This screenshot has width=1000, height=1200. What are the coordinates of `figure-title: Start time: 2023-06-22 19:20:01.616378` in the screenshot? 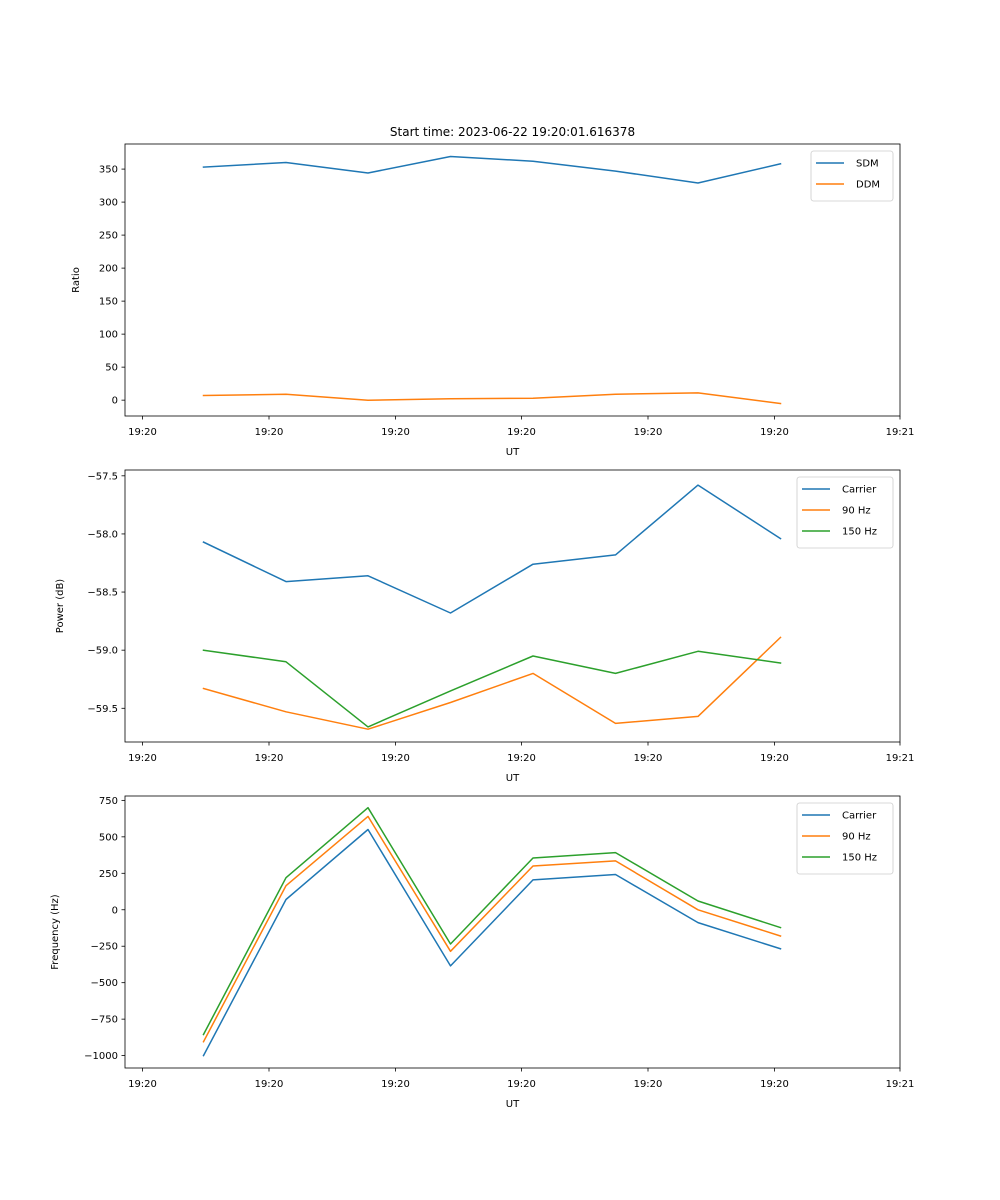 It's located at (512, 132).